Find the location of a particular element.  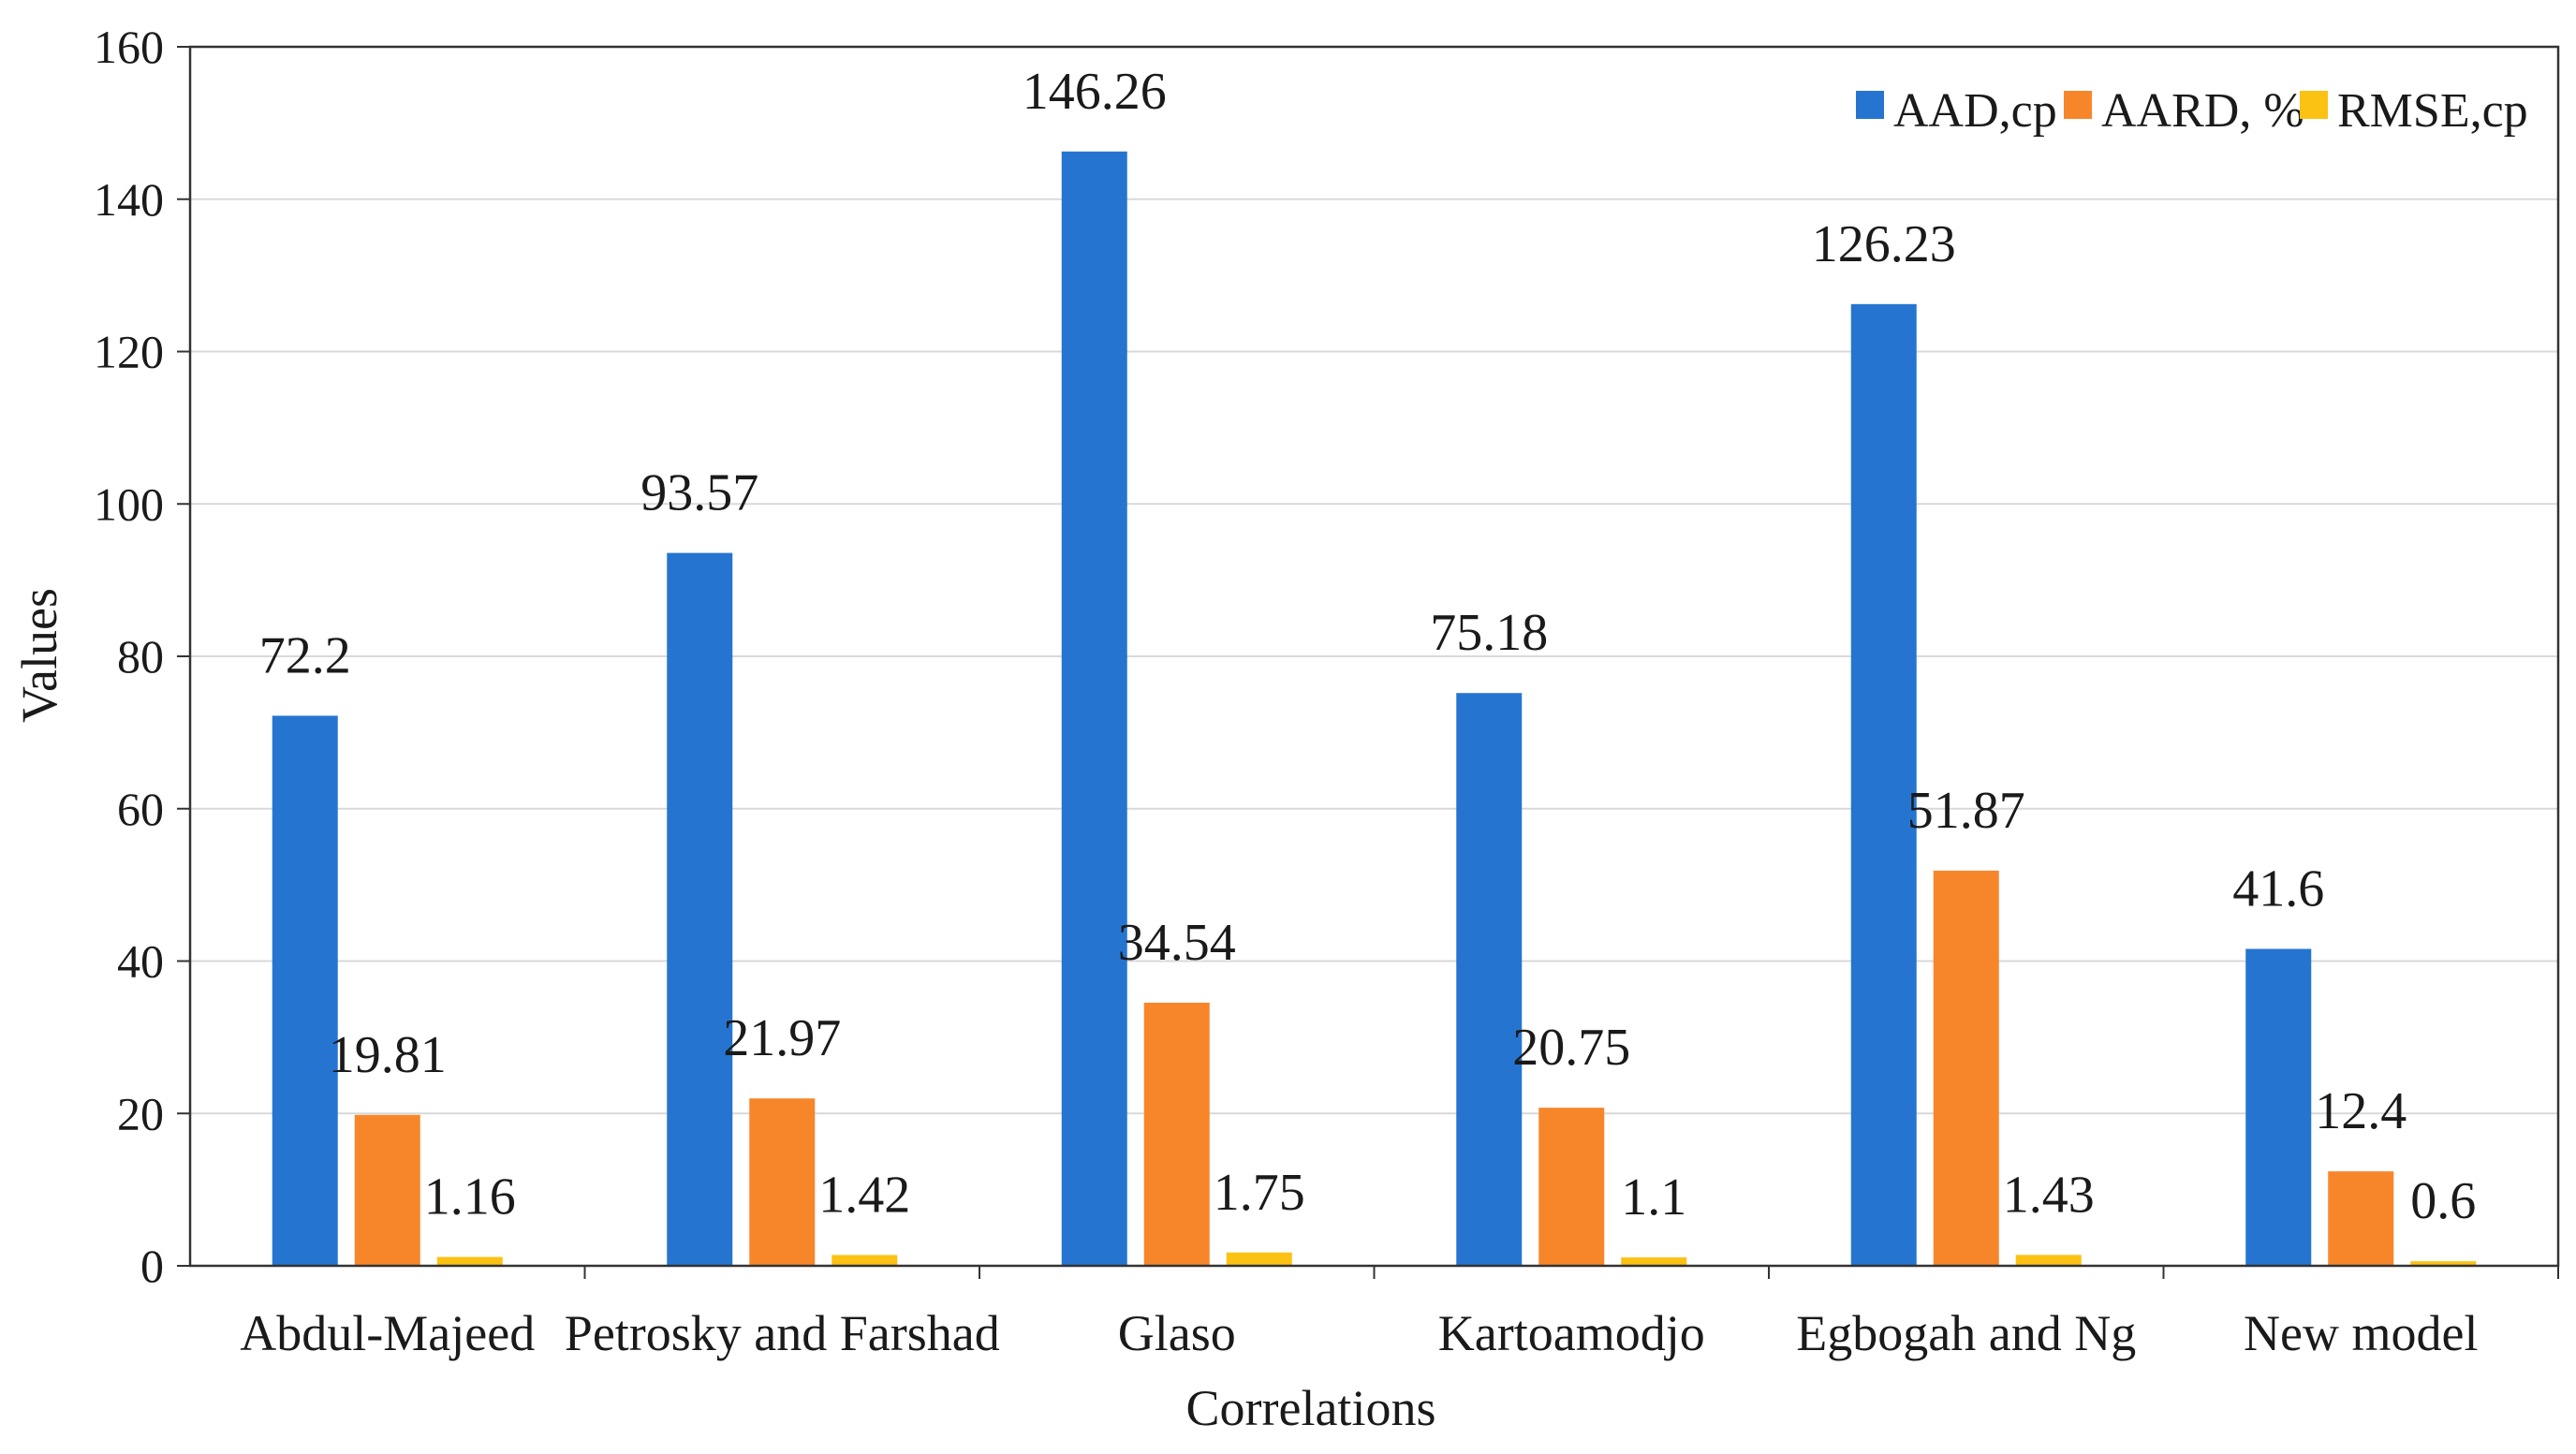

y-tick-label: 0 is located at coordinates (152, 1266).